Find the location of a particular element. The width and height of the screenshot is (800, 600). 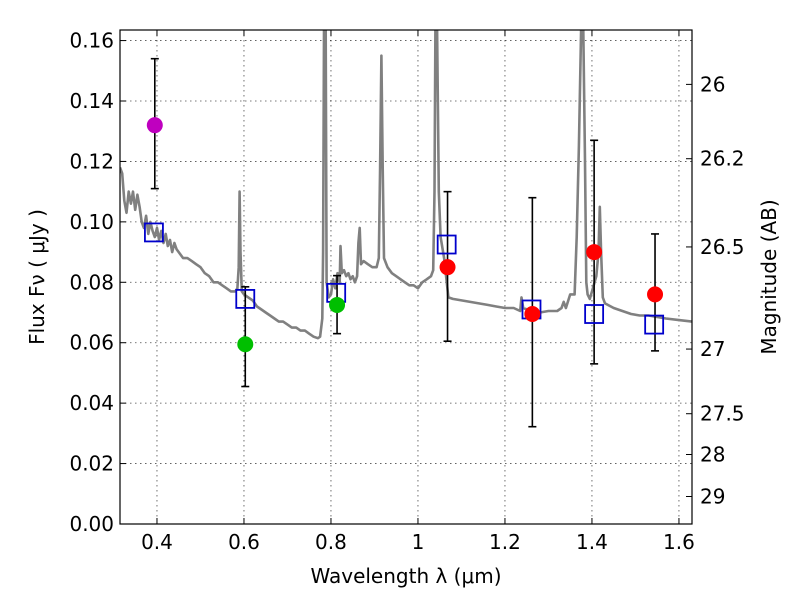

x-tick-label: 0.4 is located at coordinates (157, 542).